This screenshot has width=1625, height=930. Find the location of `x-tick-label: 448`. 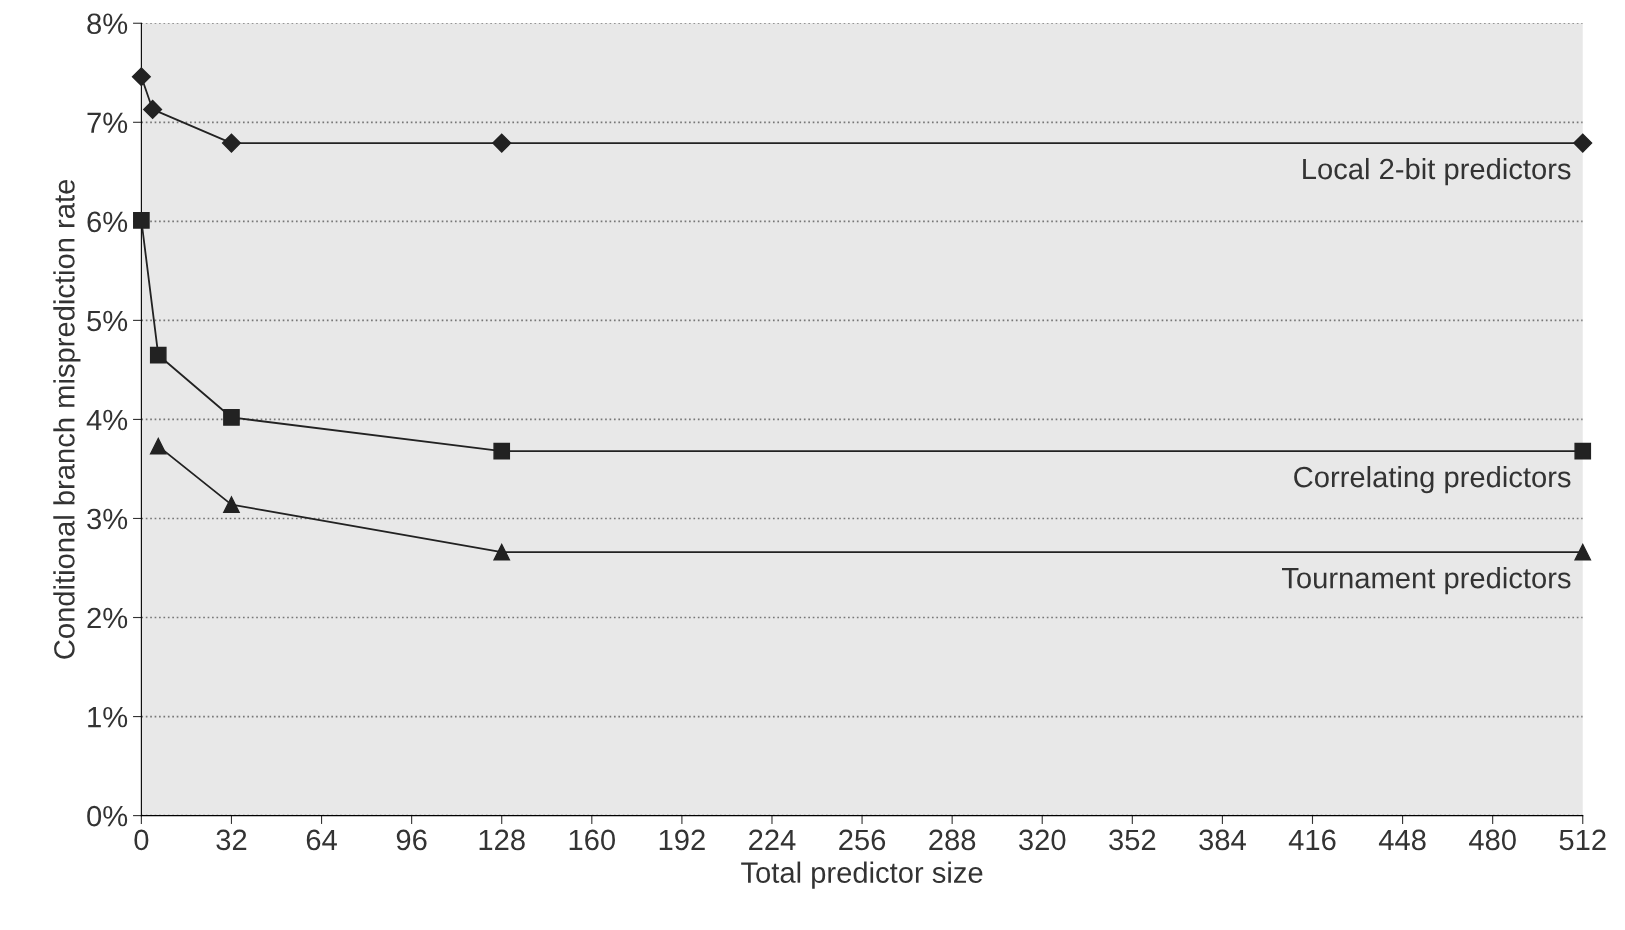

x-tick-label: 448 is located at coordinates (1402, 840).